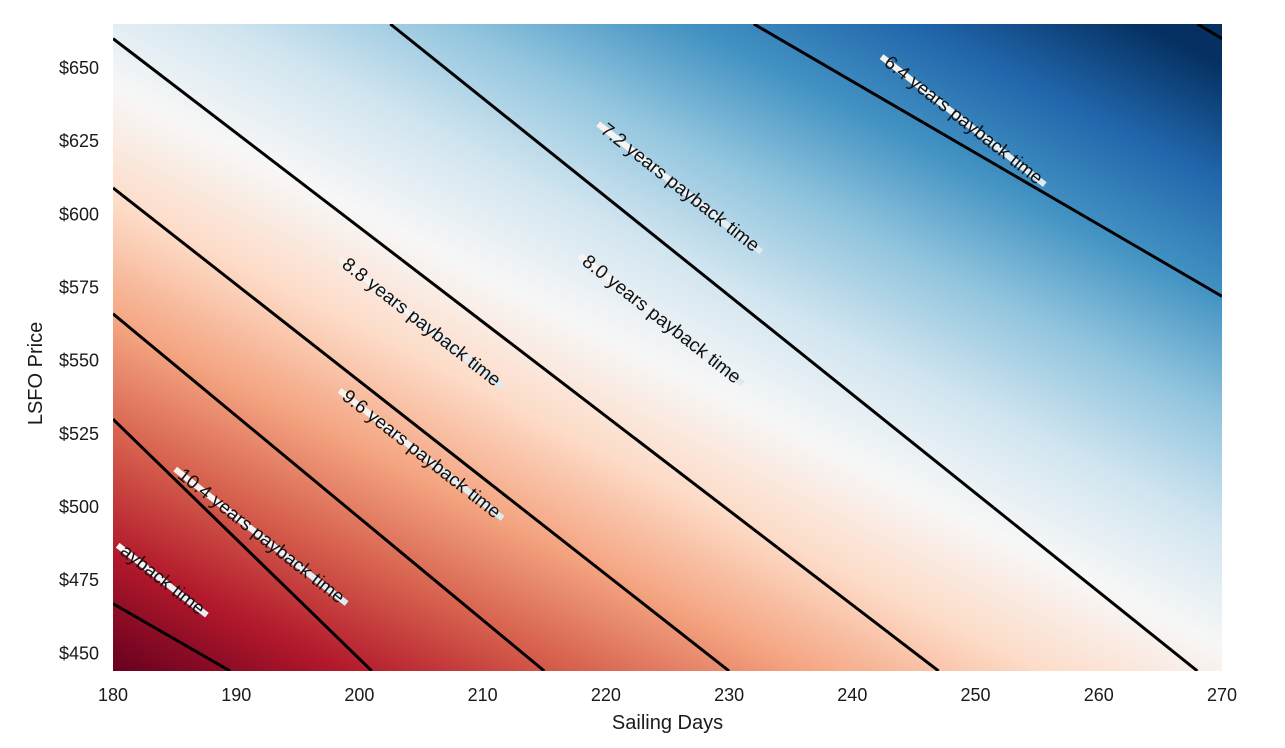  What do you see at coordinates (79, 507) in the screenshot?
I see `y-tick-label: $500` at bounding box center [79, 507].